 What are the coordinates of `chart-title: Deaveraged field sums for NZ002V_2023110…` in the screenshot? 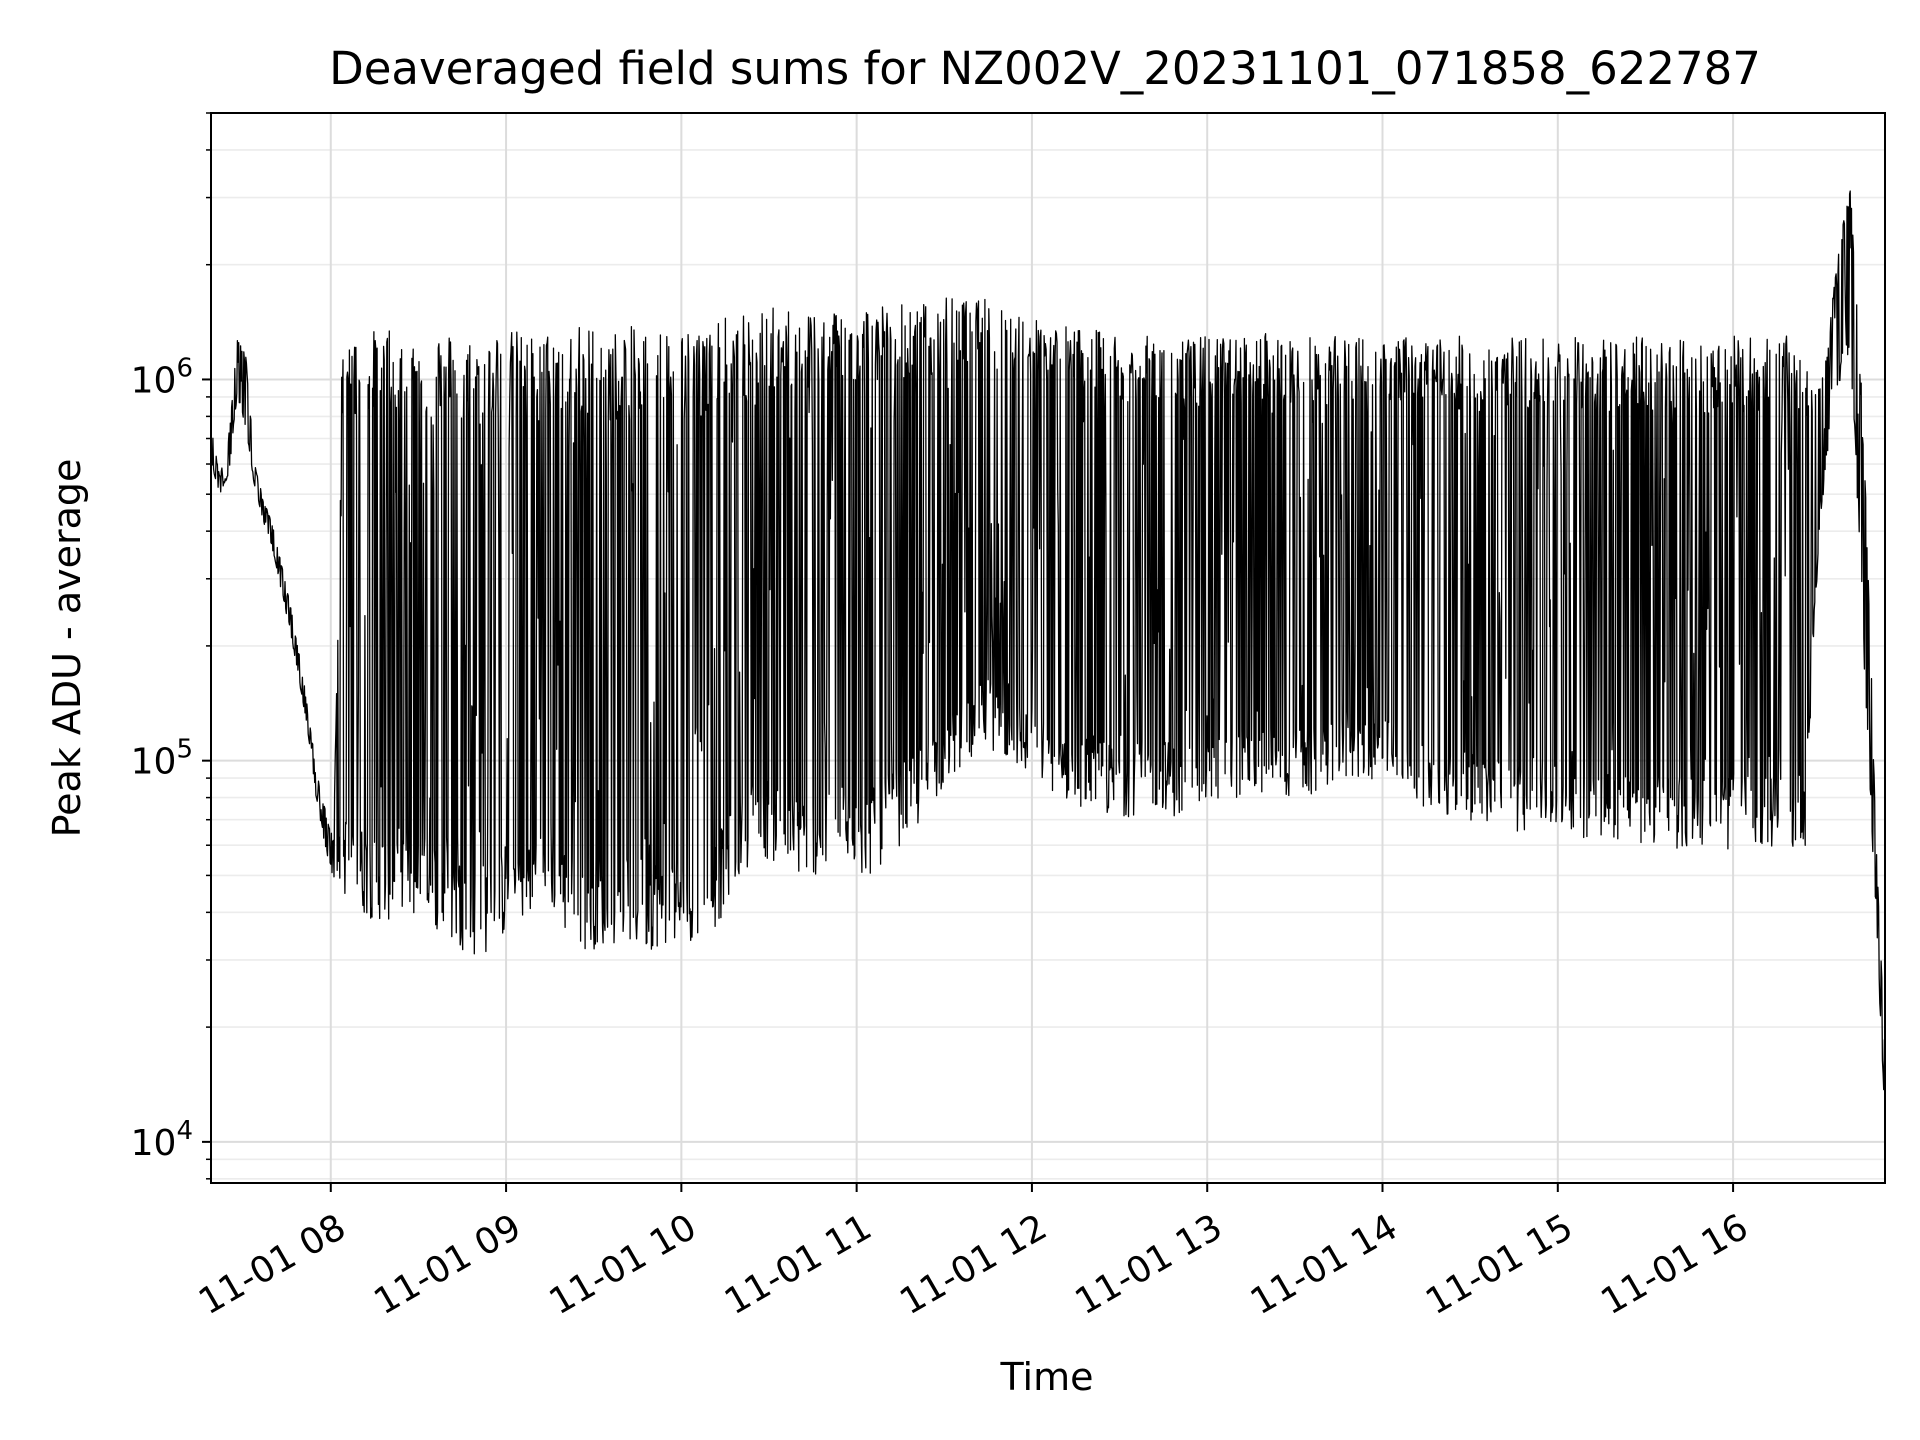 It's located at (1045, 68).